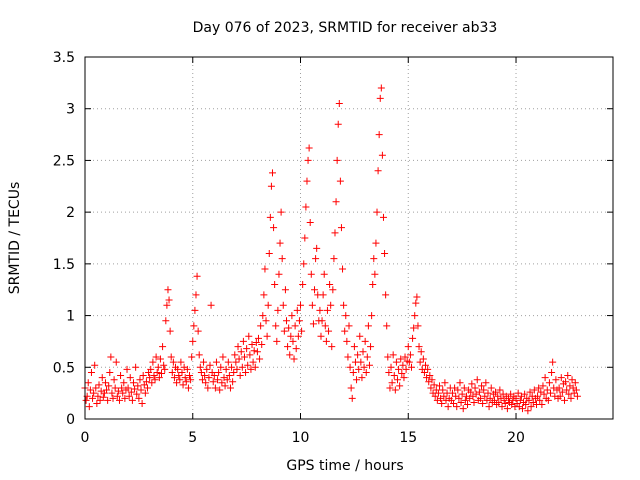 The width and height of the screenshot is (640, 480). I want to click on y-tick-label: 2, so click(70, 213).